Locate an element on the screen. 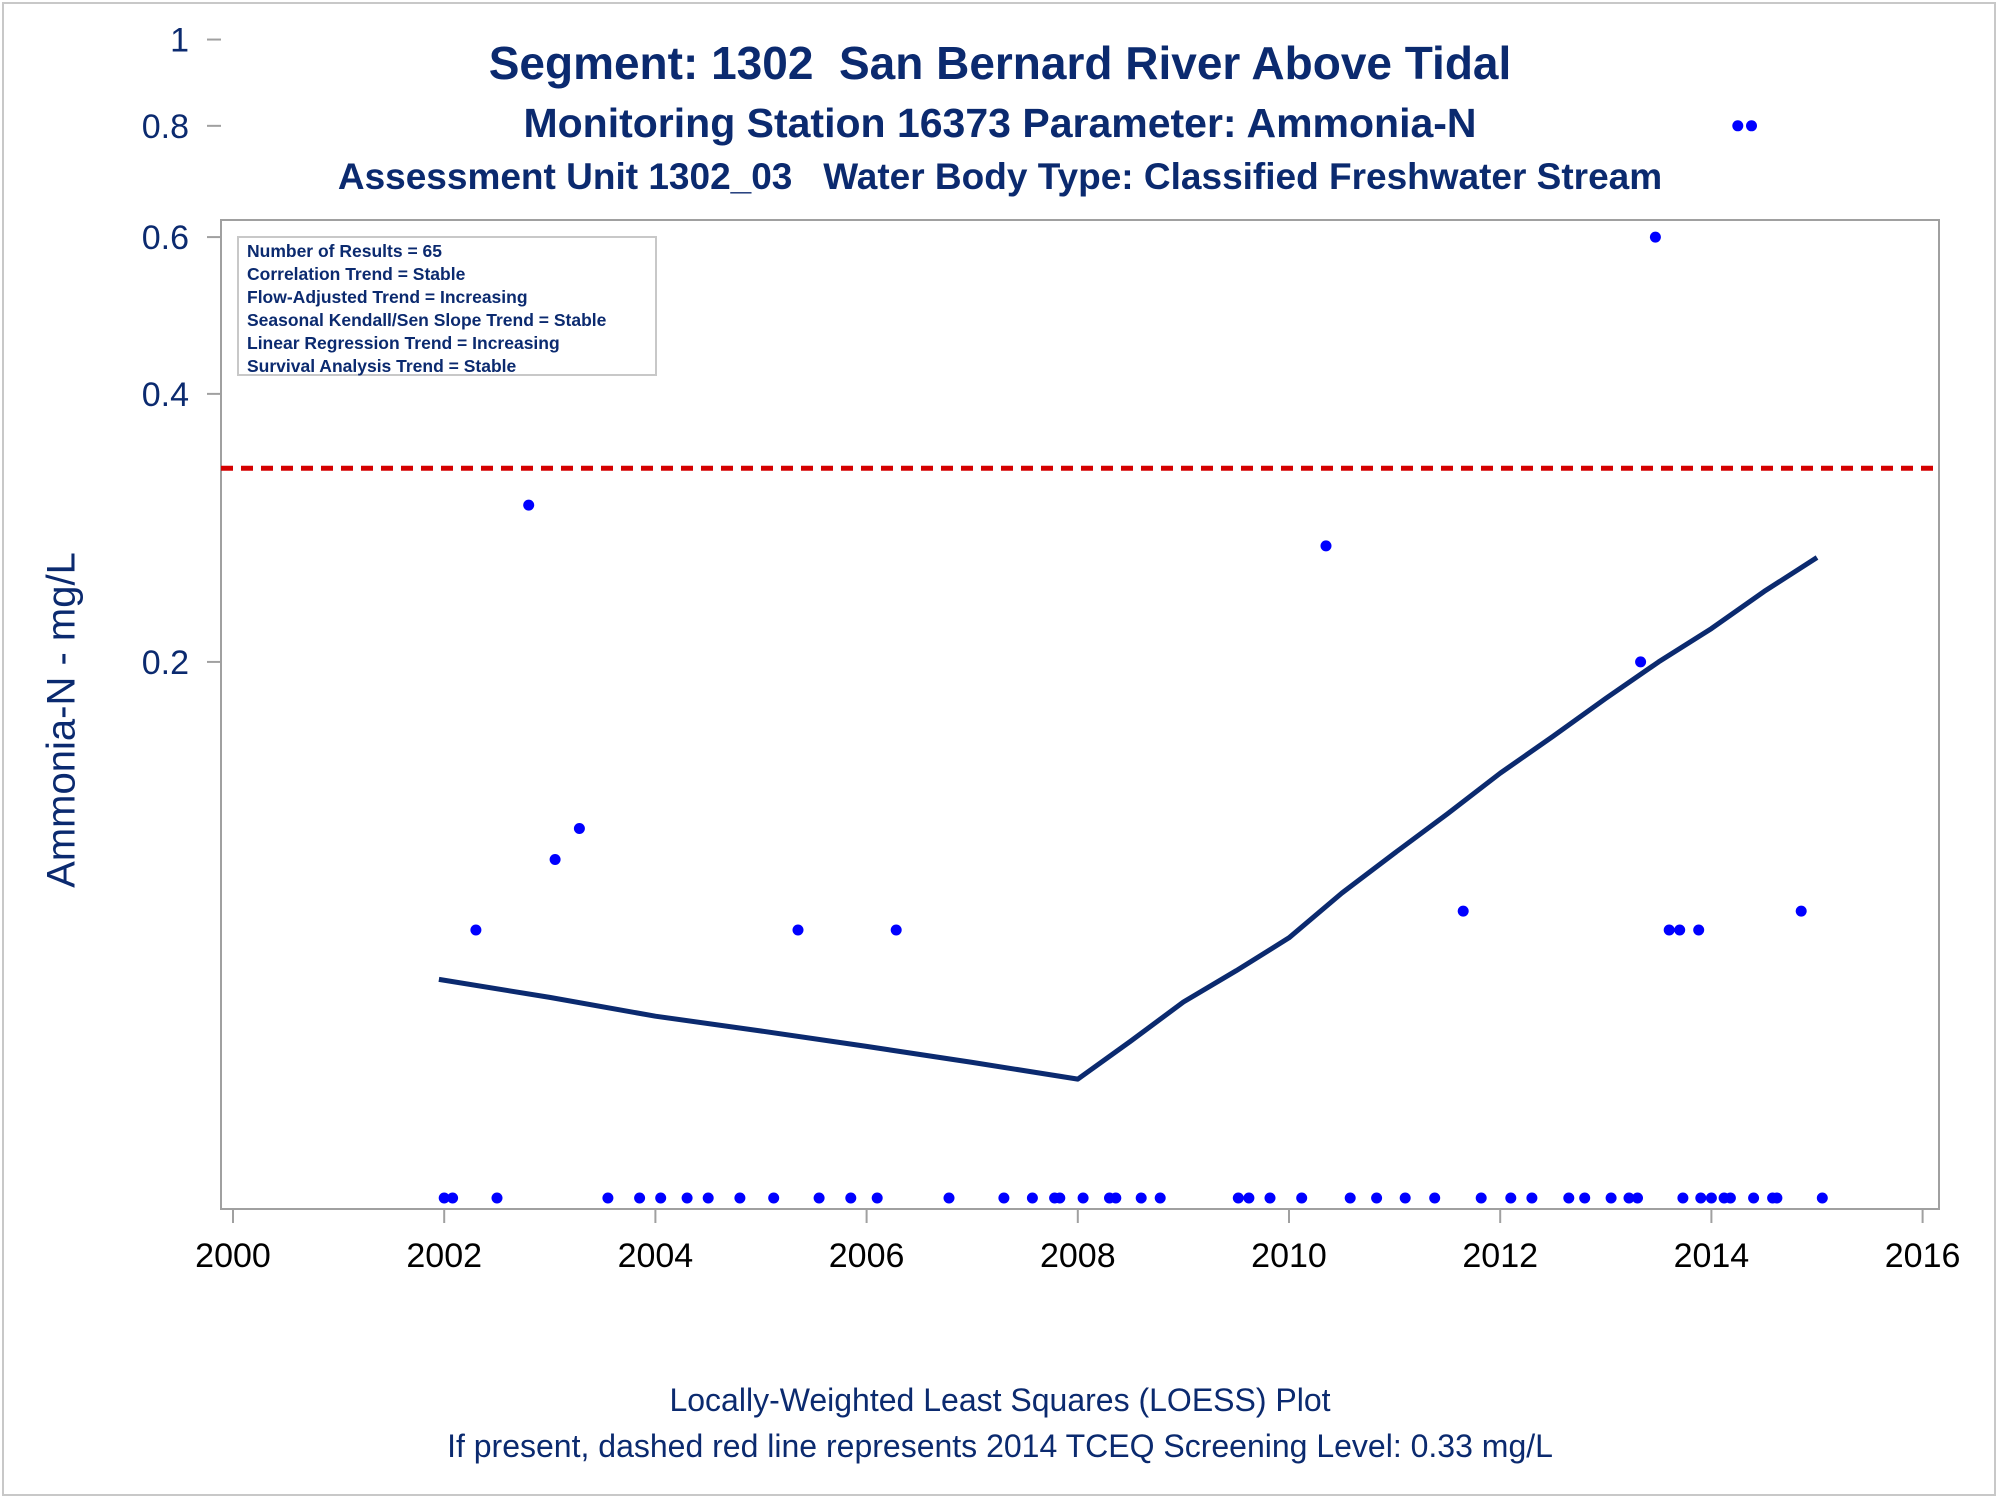  y-axis-label: Ammonia-N - mg/L is located at coordinates (61, 720).